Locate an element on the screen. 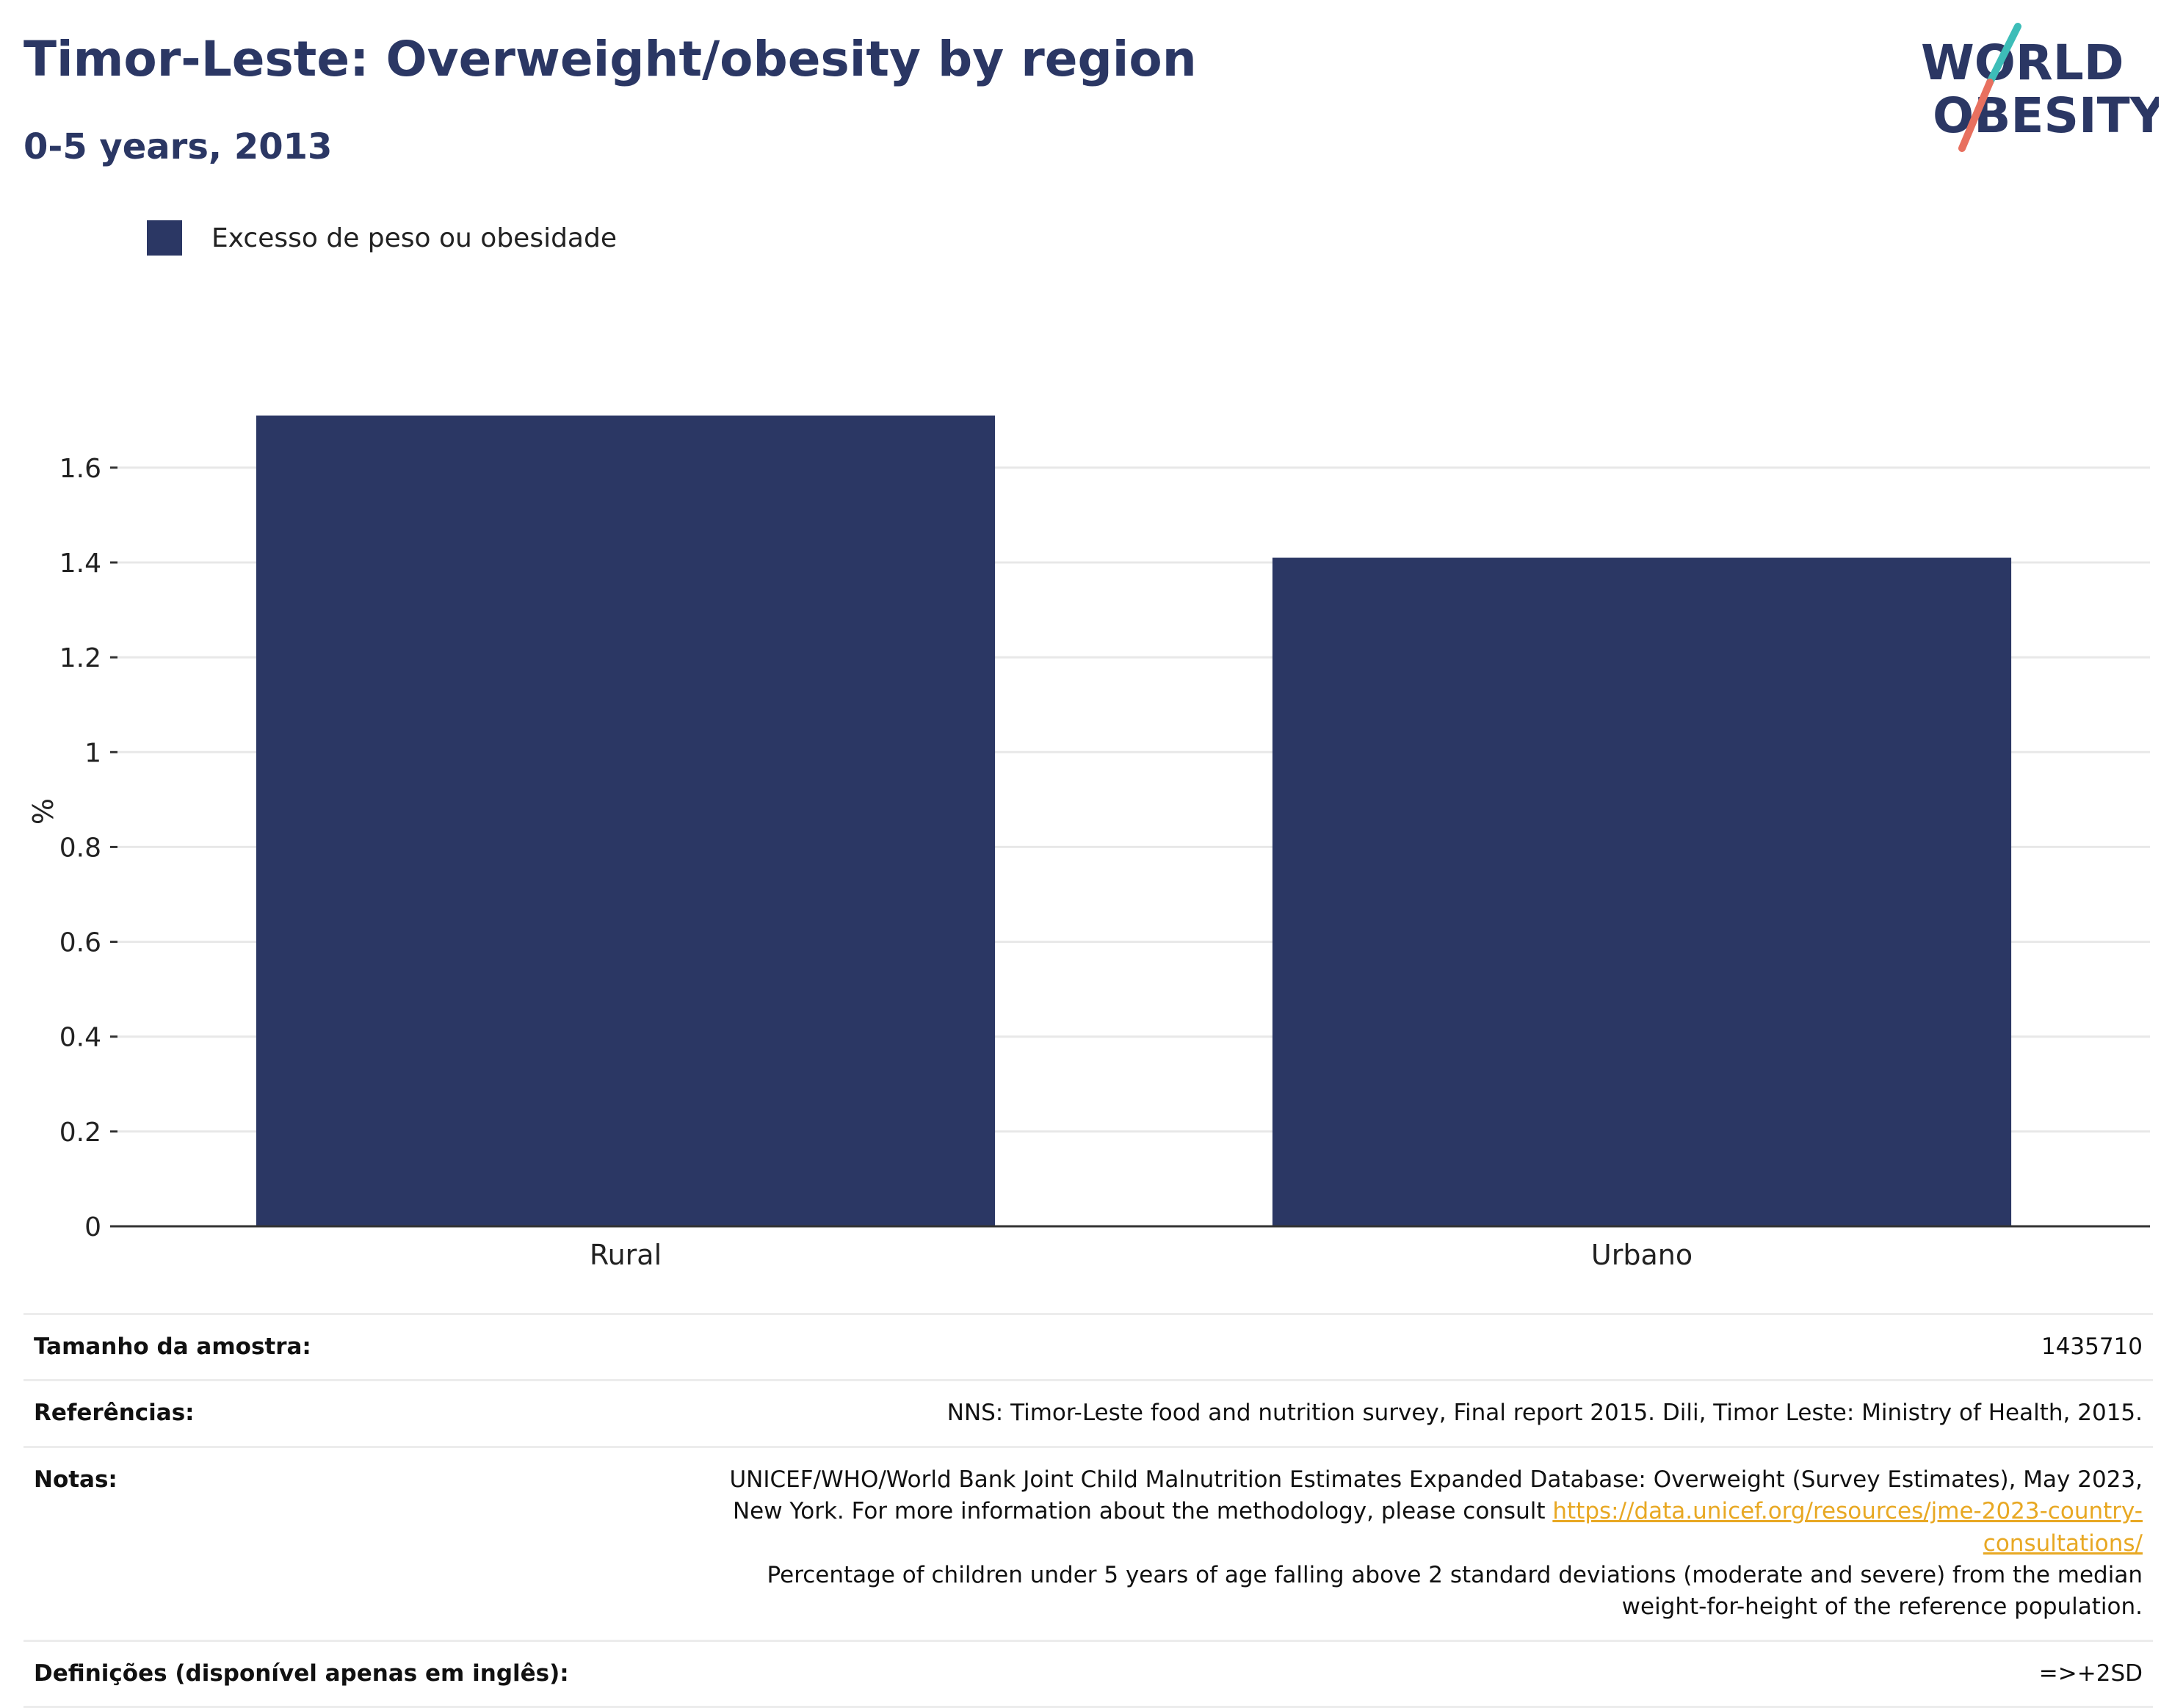  y-tick-label: 0.4 is located at coordinates (80, 1038).